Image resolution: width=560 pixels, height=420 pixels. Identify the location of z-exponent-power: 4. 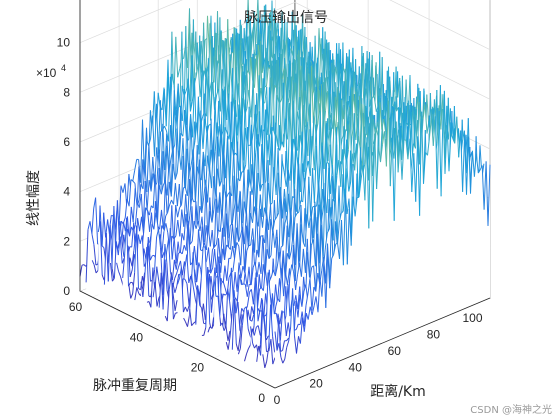
(63, 68).